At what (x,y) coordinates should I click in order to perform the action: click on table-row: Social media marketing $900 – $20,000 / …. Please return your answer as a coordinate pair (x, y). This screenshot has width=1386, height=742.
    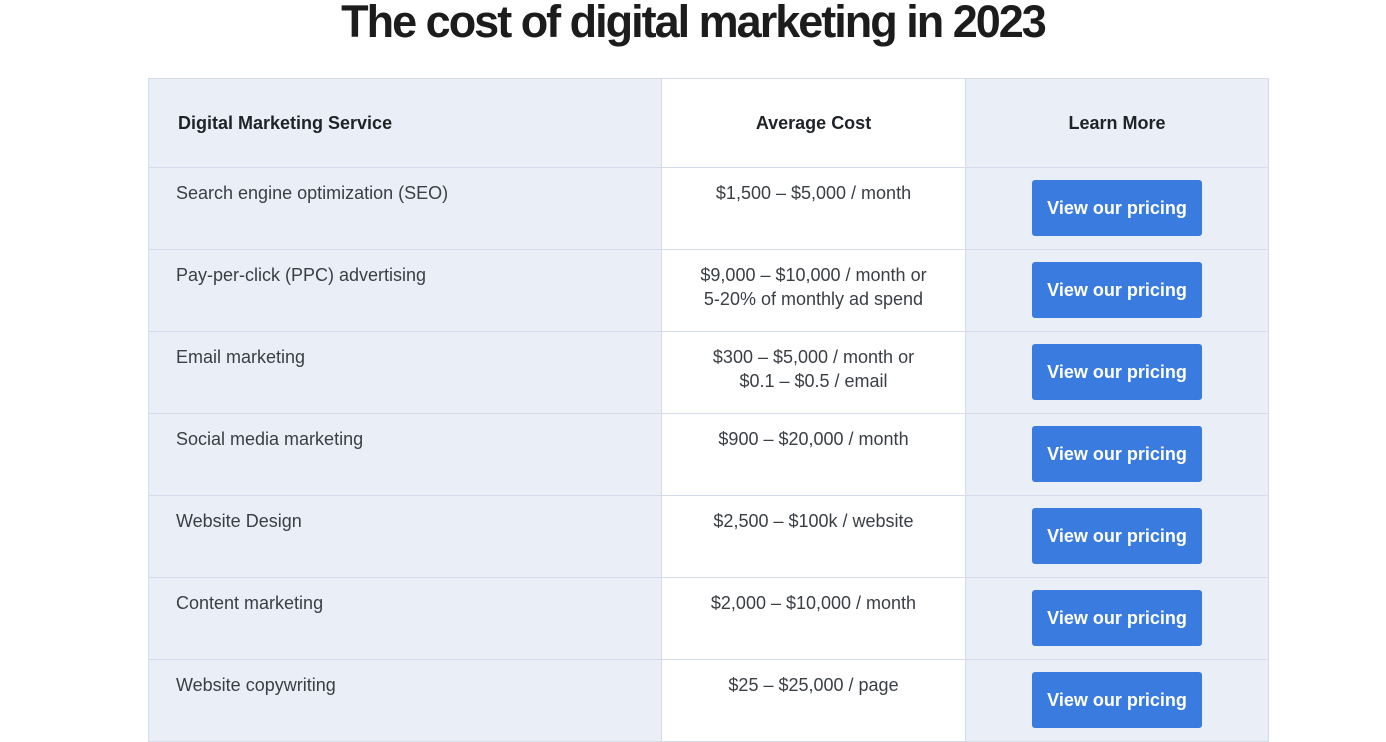
    Looking at the image, I should click on (708, 454).